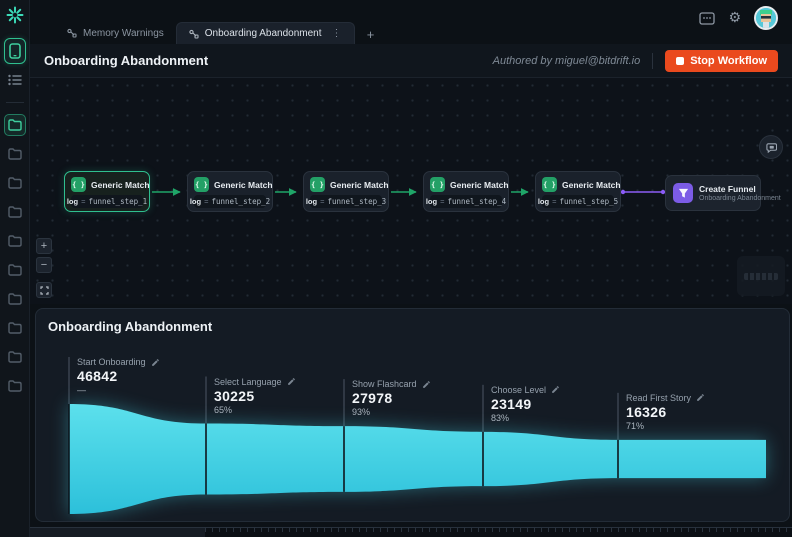  What do you see at coordinates (336, 33) in the screenshot?
I see `tab-menu-icon: ⋮` at bounding box center [336, 33].